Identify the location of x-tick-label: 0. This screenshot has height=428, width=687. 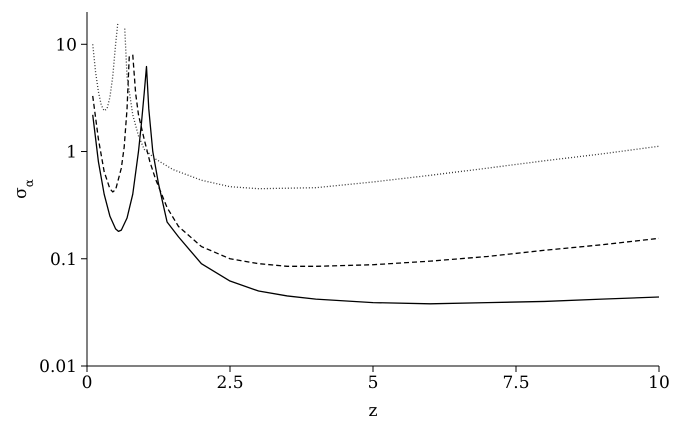
(87, 383).